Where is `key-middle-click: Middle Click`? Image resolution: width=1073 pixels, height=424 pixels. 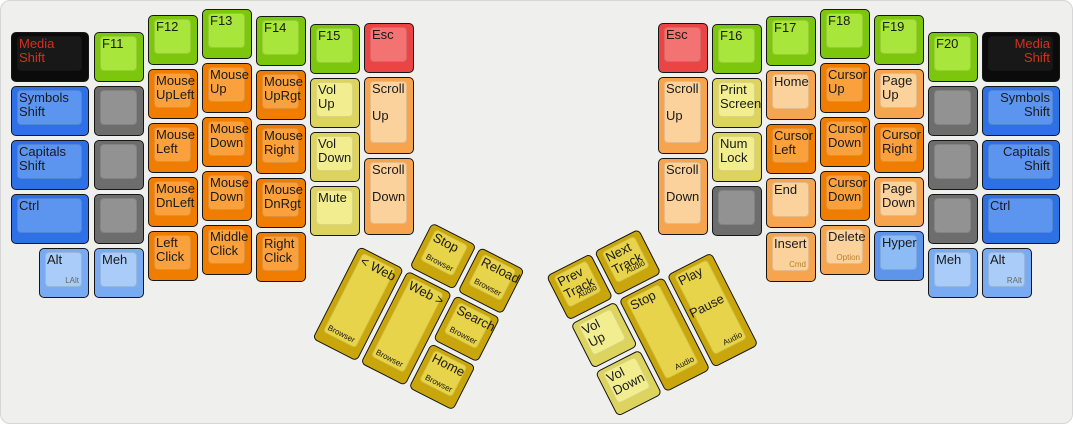 key-middle-click: Middle Click is located at coordinates (227, 250).